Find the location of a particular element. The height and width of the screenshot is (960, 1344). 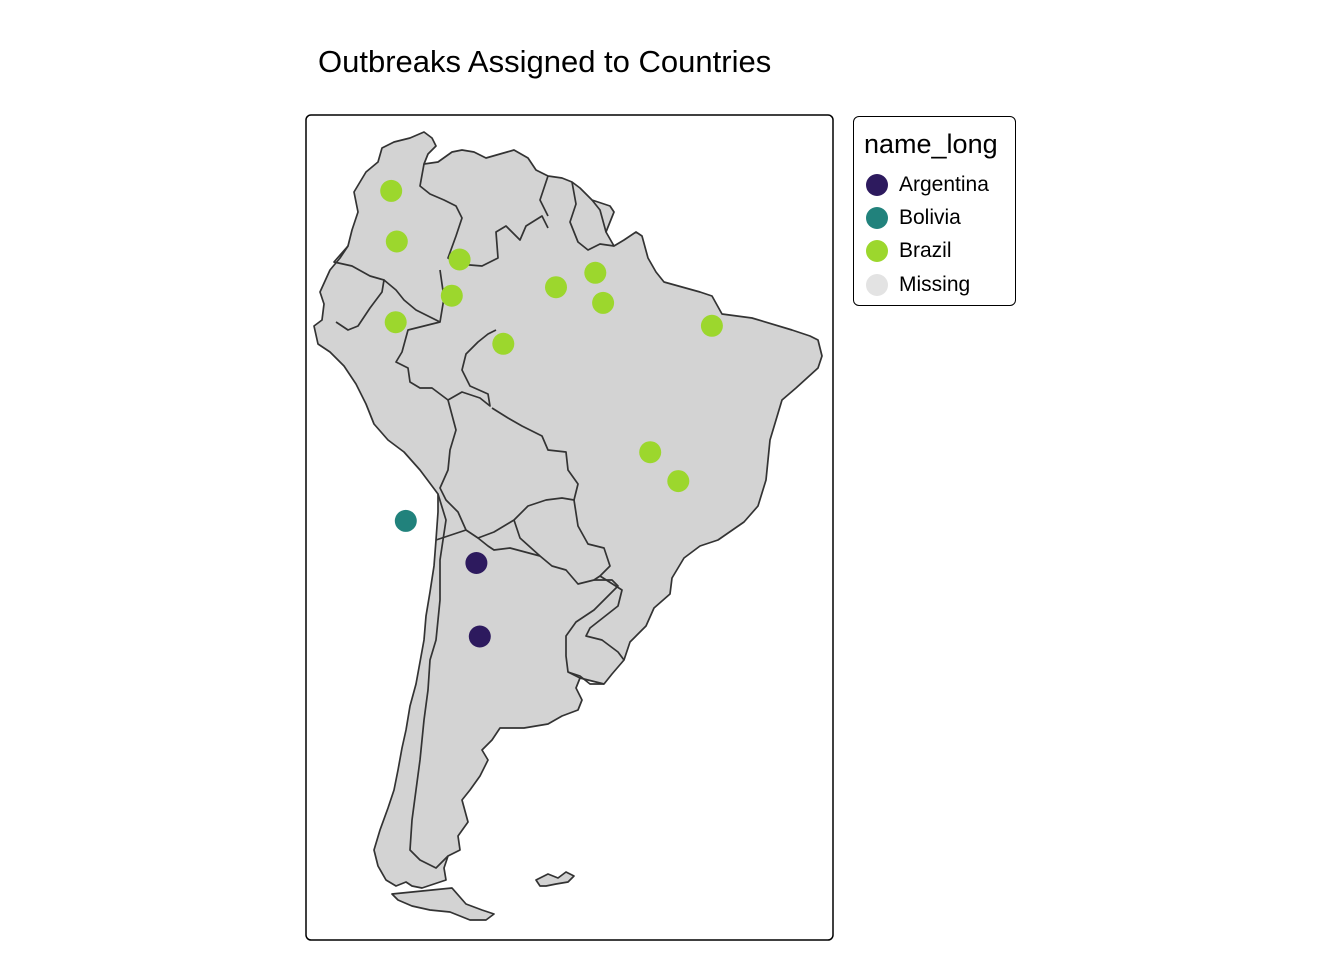

legend-label-argentina: Argentina is located at coordinates (944, 184).